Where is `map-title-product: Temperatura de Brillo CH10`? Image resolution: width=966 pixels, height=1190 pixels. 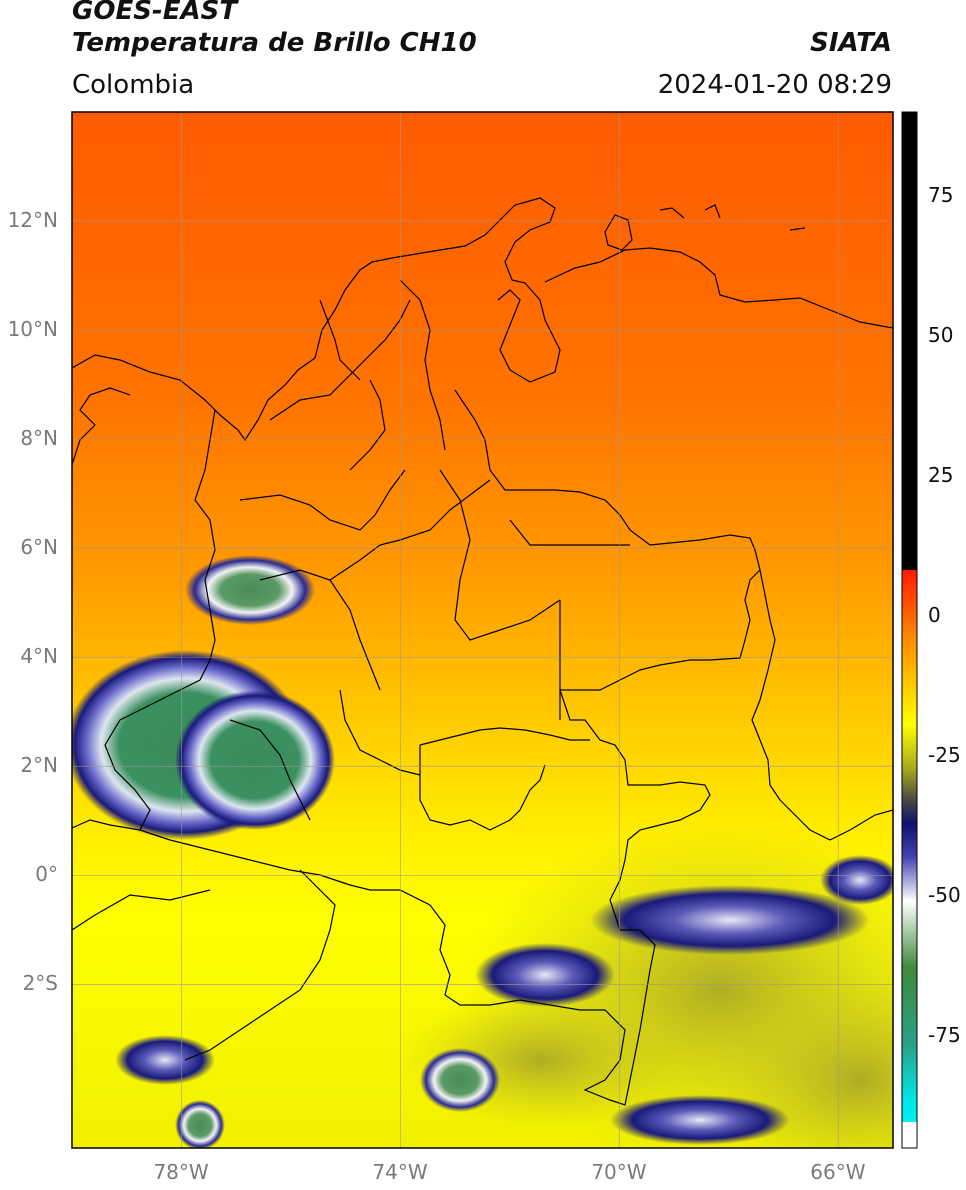
map-title-product: Temperatura de Brillo CH10 is located at coordinates (274, 43).